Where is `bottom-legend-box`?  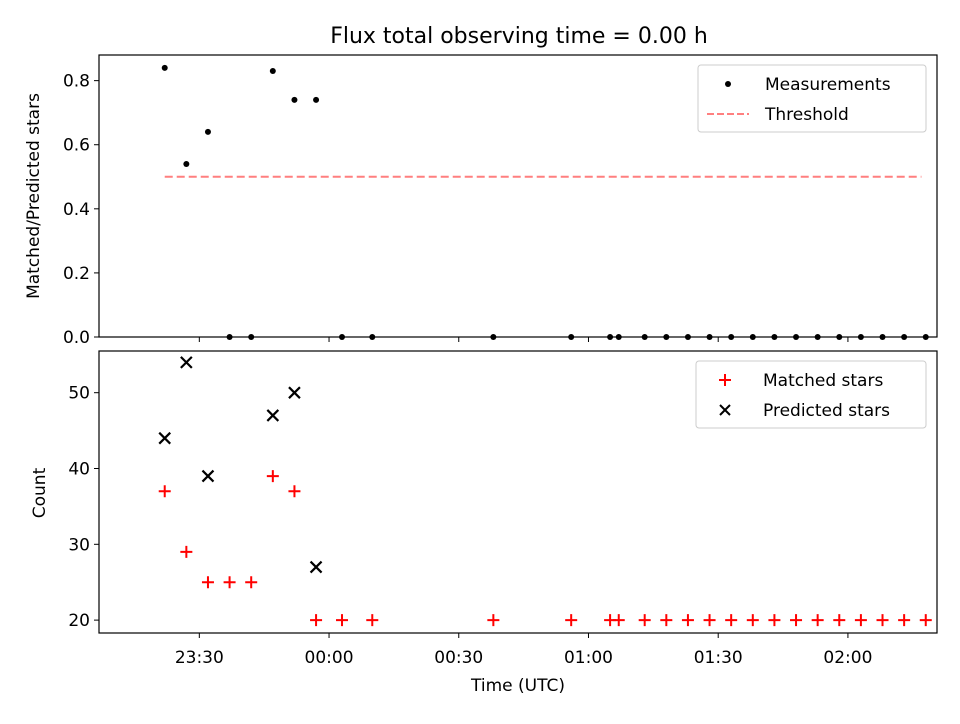
bottom-legend-box is located at coordinates (811, 394).